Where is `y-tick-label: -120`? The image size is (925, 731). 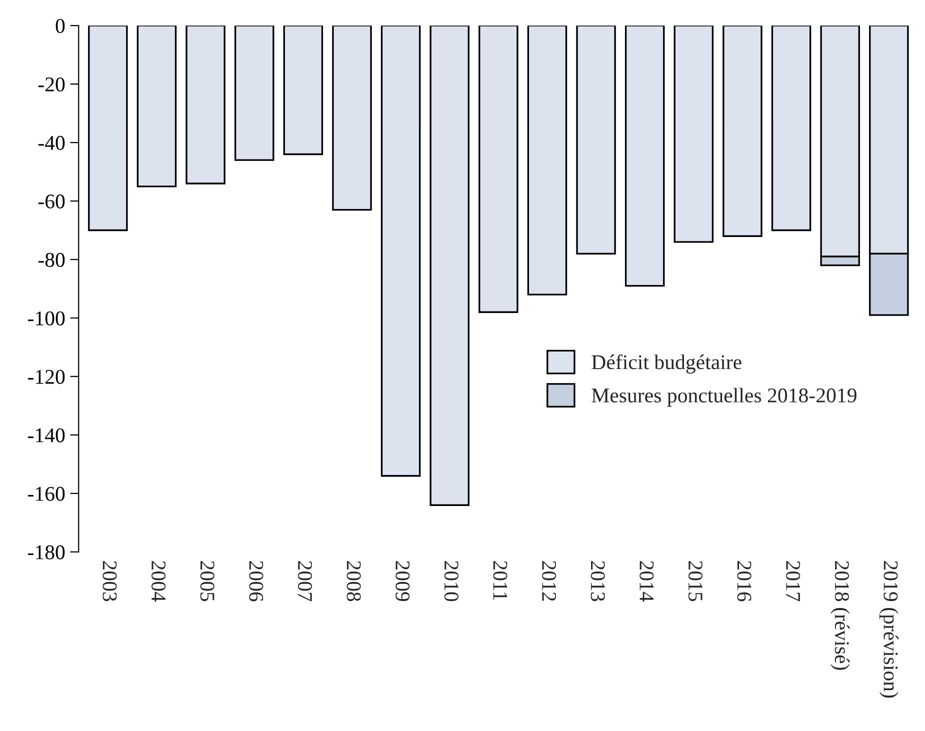
y-tick-label: -120 is located at coordinates (46, 377).